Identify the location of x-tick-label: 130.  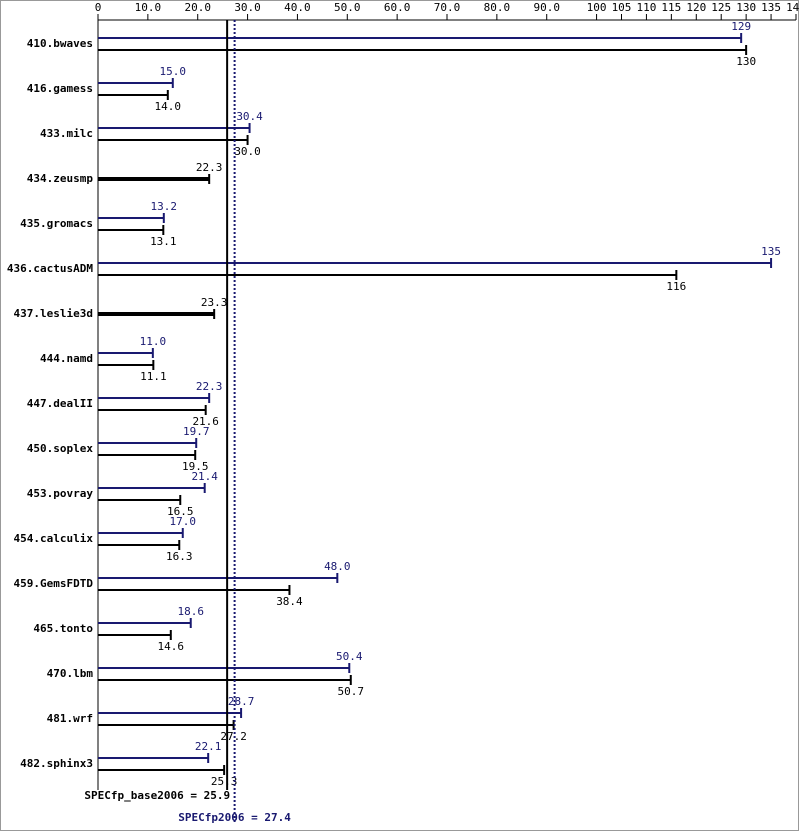
(746, 7).